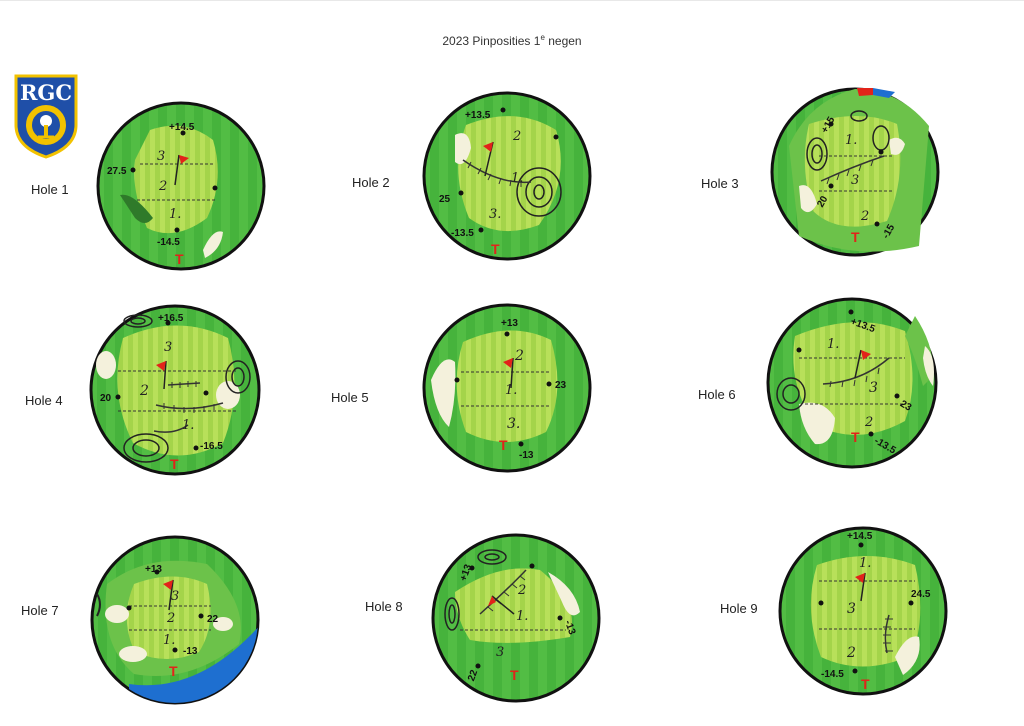 The image size is (1024, 726). Describe the element at coordinates (117, 171) in the screenshot. I see `measure-label: 27.5` at that location.